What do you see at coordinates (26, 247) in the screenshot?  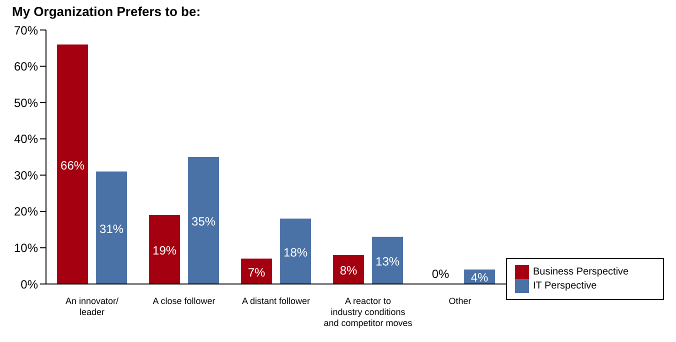 I see `y-tick-label: 10%` at bounding box center [26, 247].